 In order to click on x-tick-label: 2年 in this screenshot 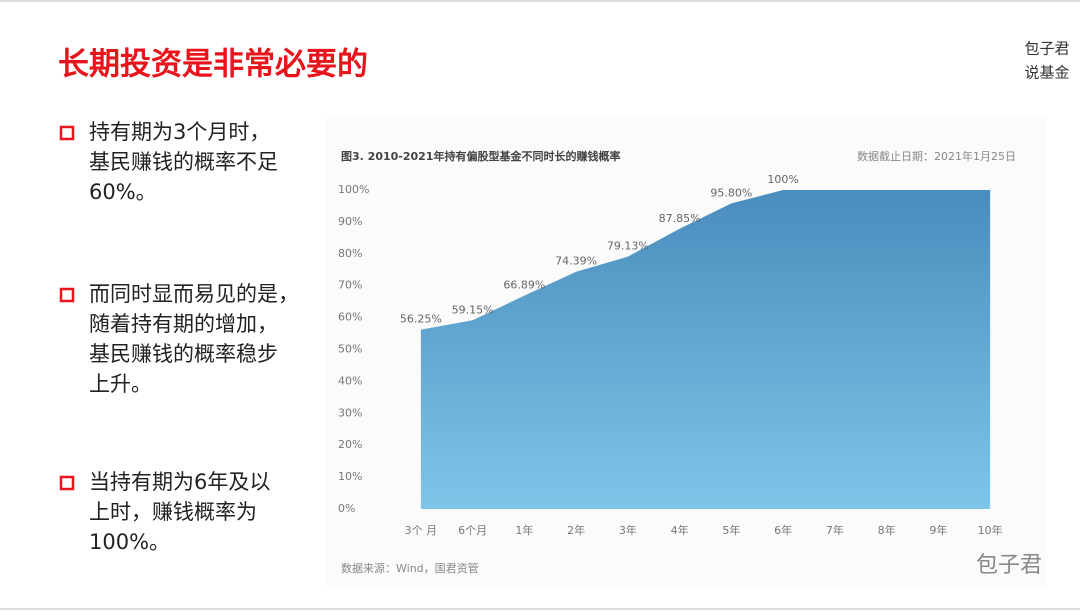, I will do `click(576, 530)`.